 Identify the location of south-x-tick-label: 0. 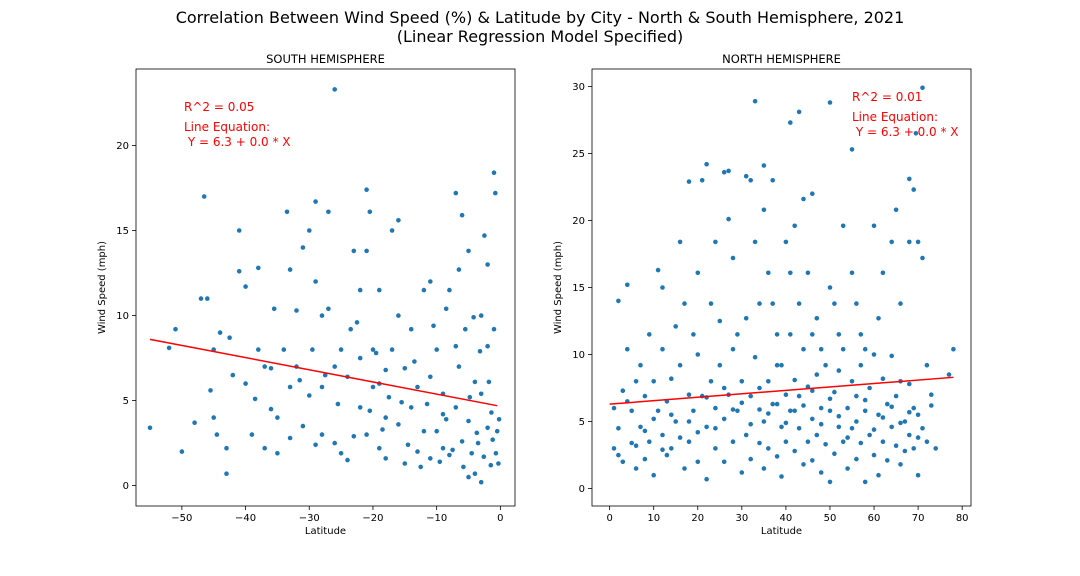
(500, 518).